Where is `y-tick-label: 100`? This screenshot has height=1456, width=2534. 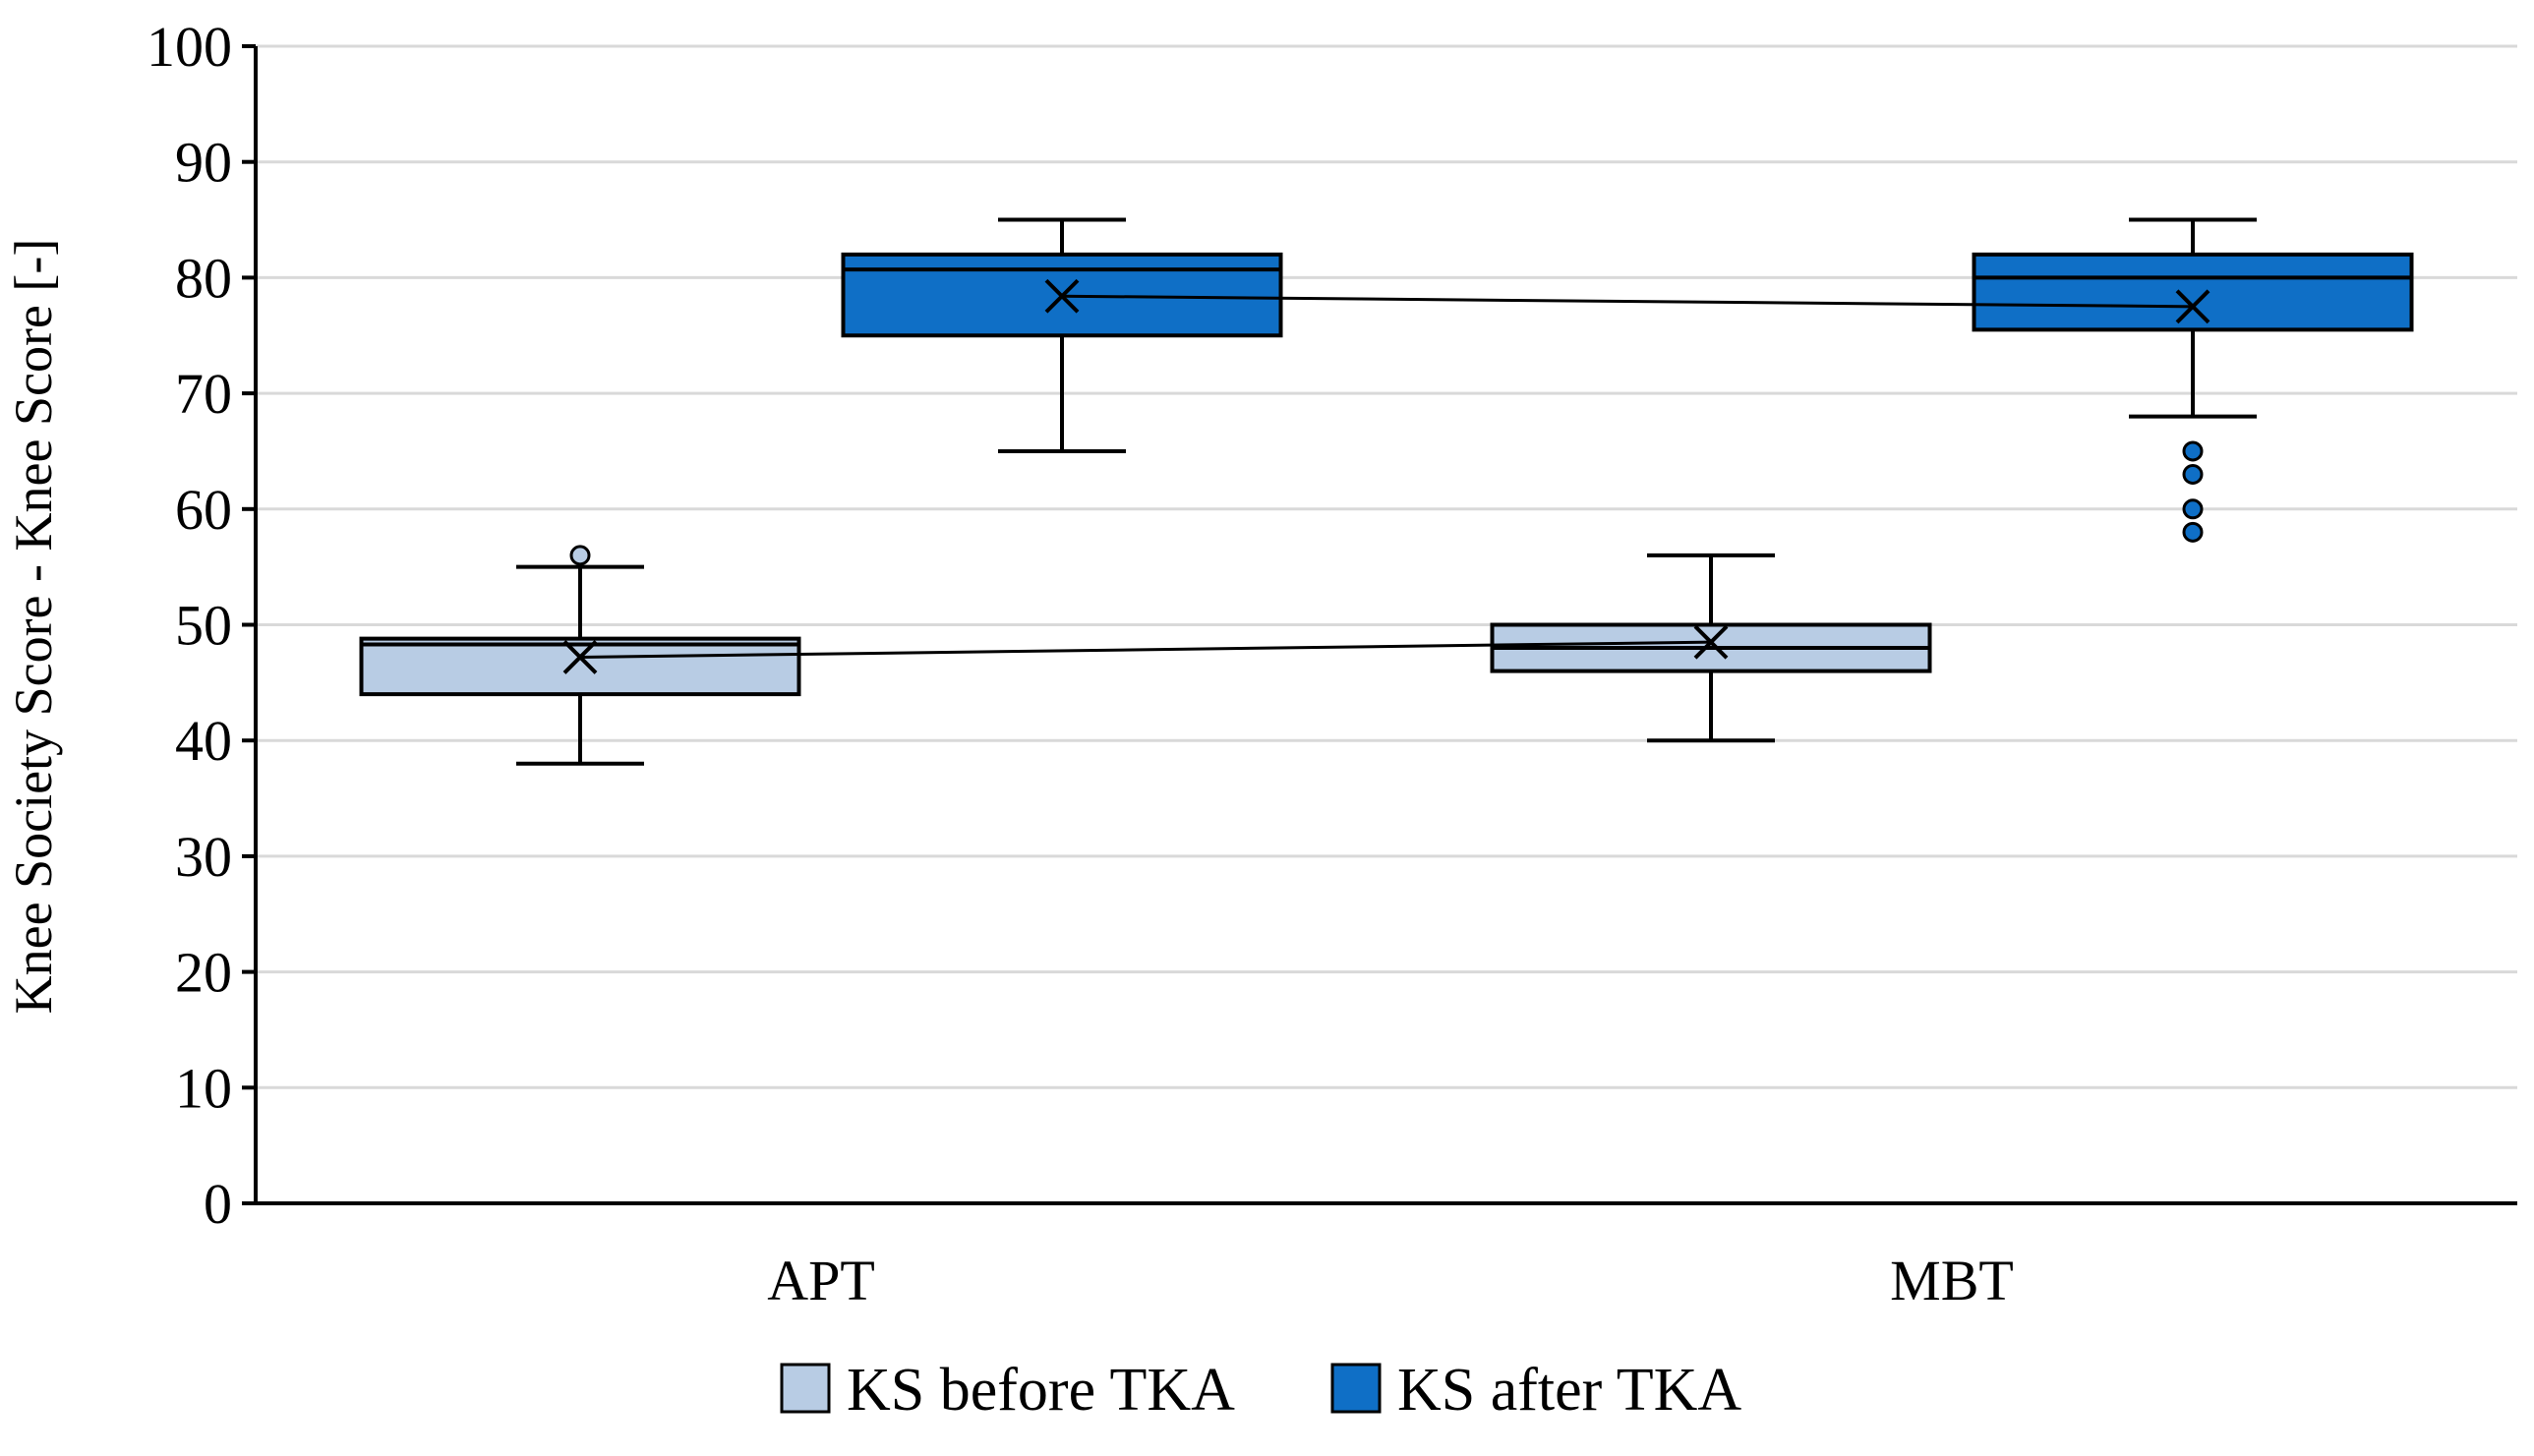 y-tick-label: 100 is located at coordinates (190, 47).